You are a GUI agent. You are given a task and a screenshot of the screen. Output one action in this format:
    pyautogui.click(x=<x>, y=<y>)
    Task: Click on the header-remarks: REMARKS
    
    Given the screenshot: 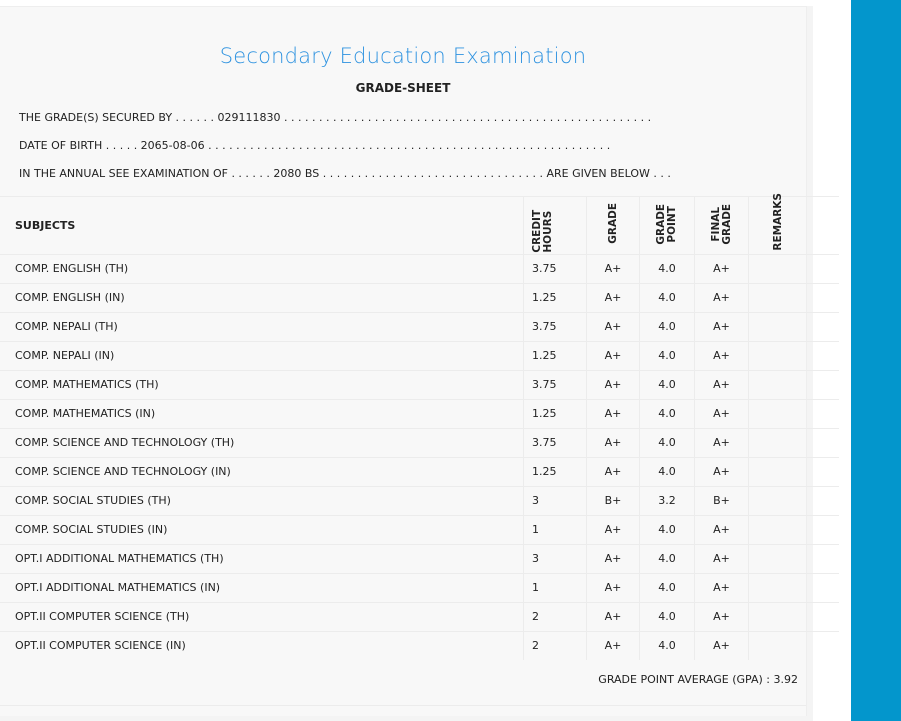 What is the action you would take?
    pyautogui.click(x=778, y=222)
    